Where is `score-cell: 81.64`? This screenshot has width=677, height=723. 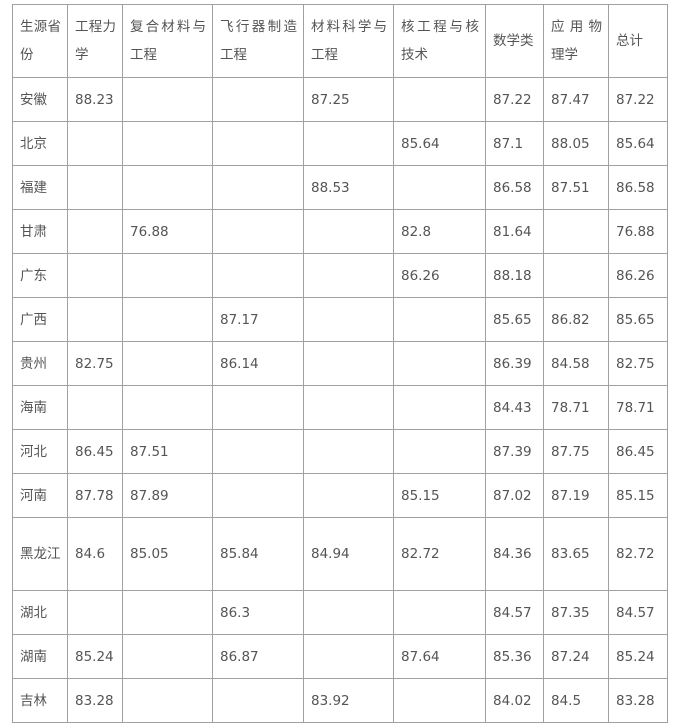 score-cell: 81.64 is located at coordinates (514, 231).